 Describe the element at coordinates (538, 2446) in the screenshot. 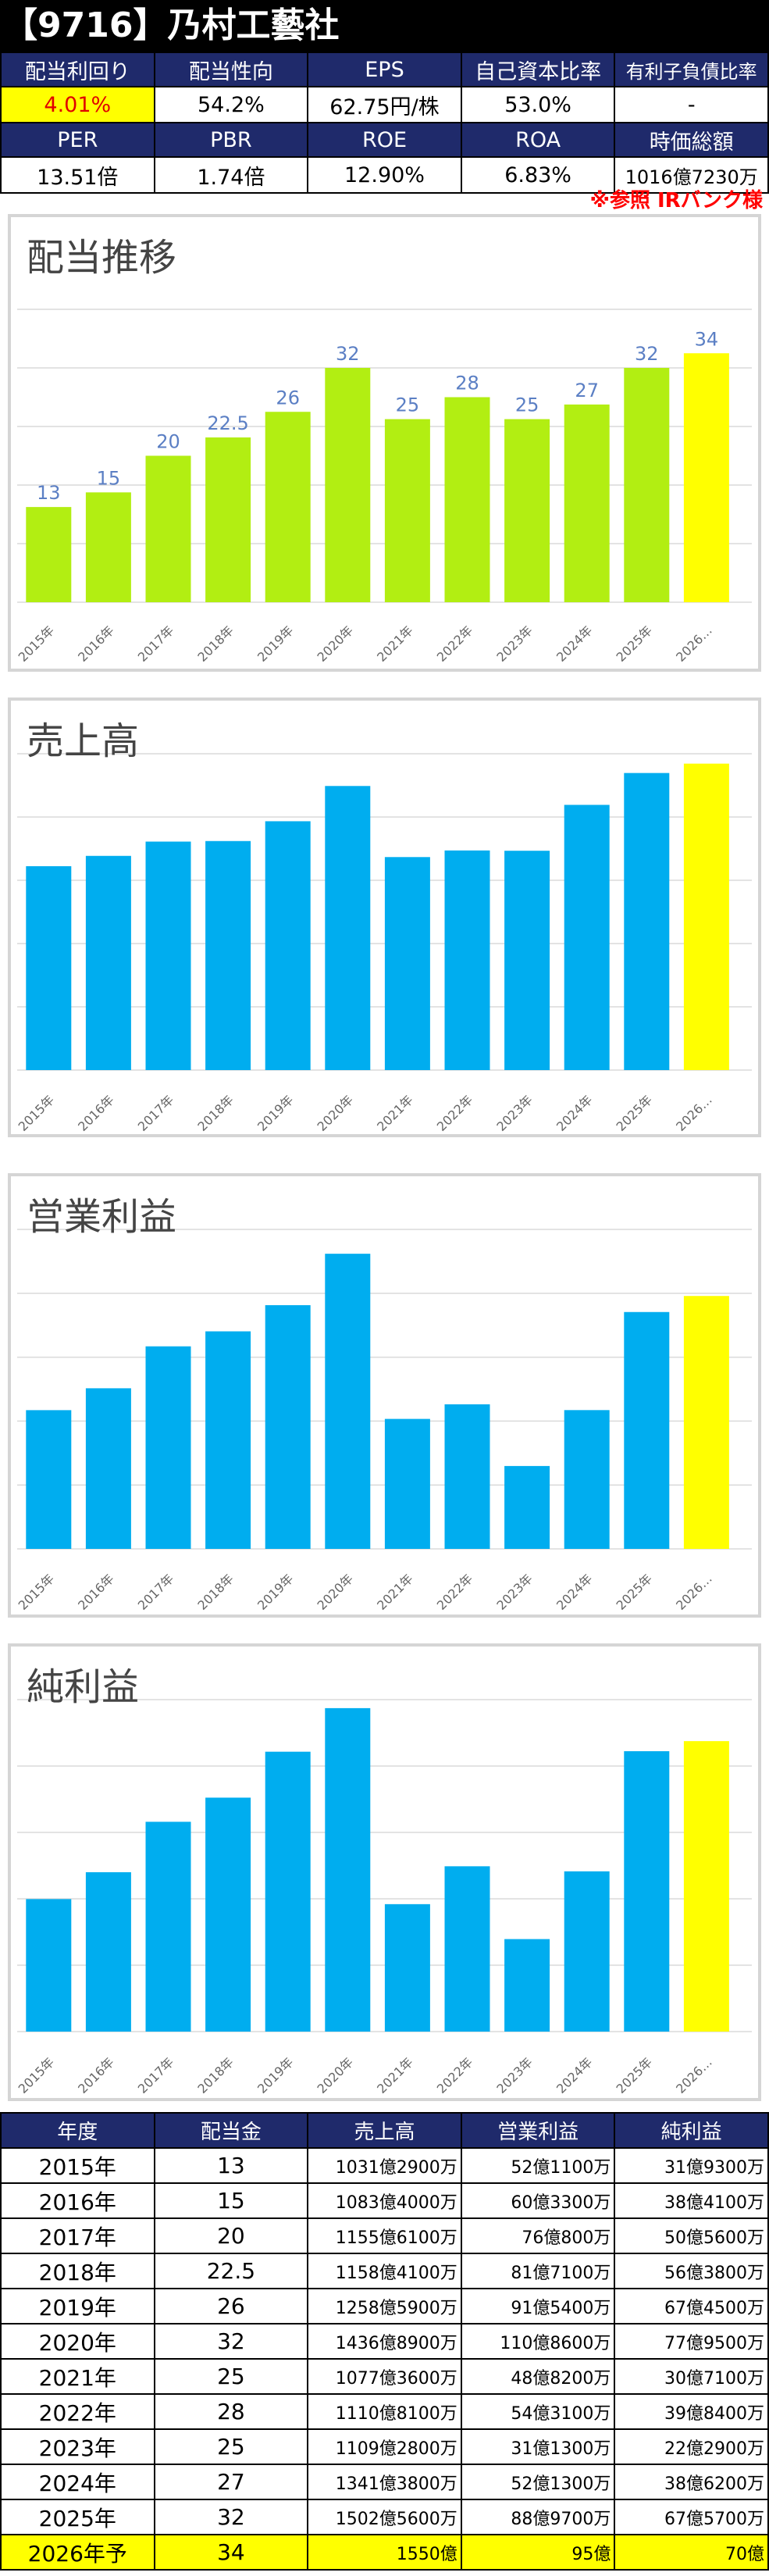

I see `table-cell: 31億1300万` at that location.